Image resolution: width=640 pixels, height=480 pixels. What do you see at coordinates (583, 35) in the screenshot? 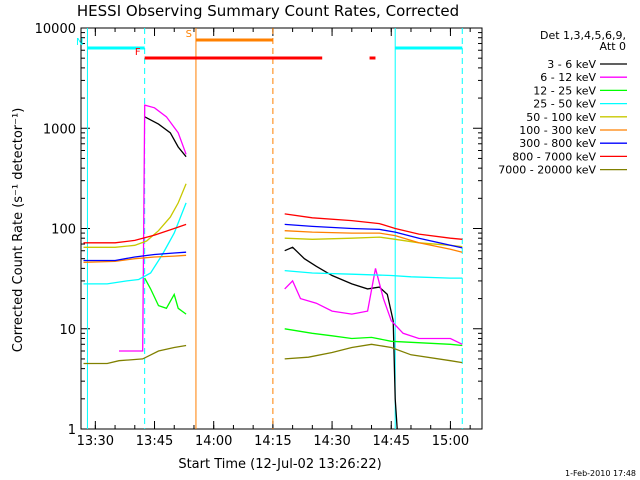
I see `legend-header-line-1: Det 1,3,4,5,6,9,` at bounding box center [583, 35].